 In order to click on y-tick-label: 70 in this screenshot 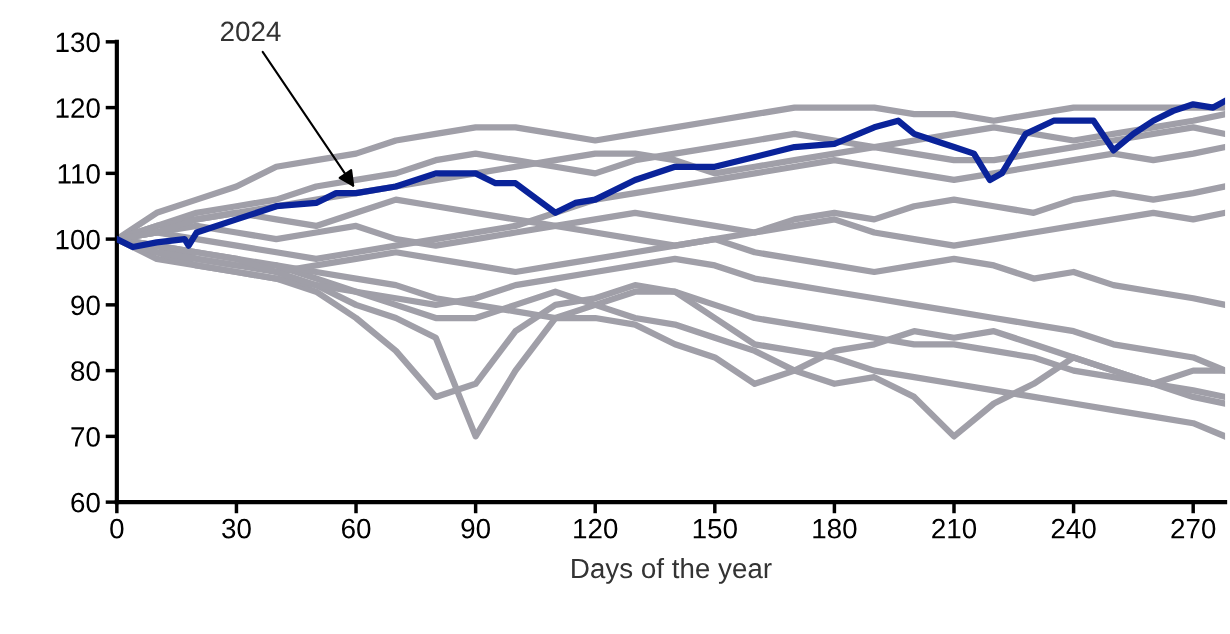, I will do `click(85, 437)`.